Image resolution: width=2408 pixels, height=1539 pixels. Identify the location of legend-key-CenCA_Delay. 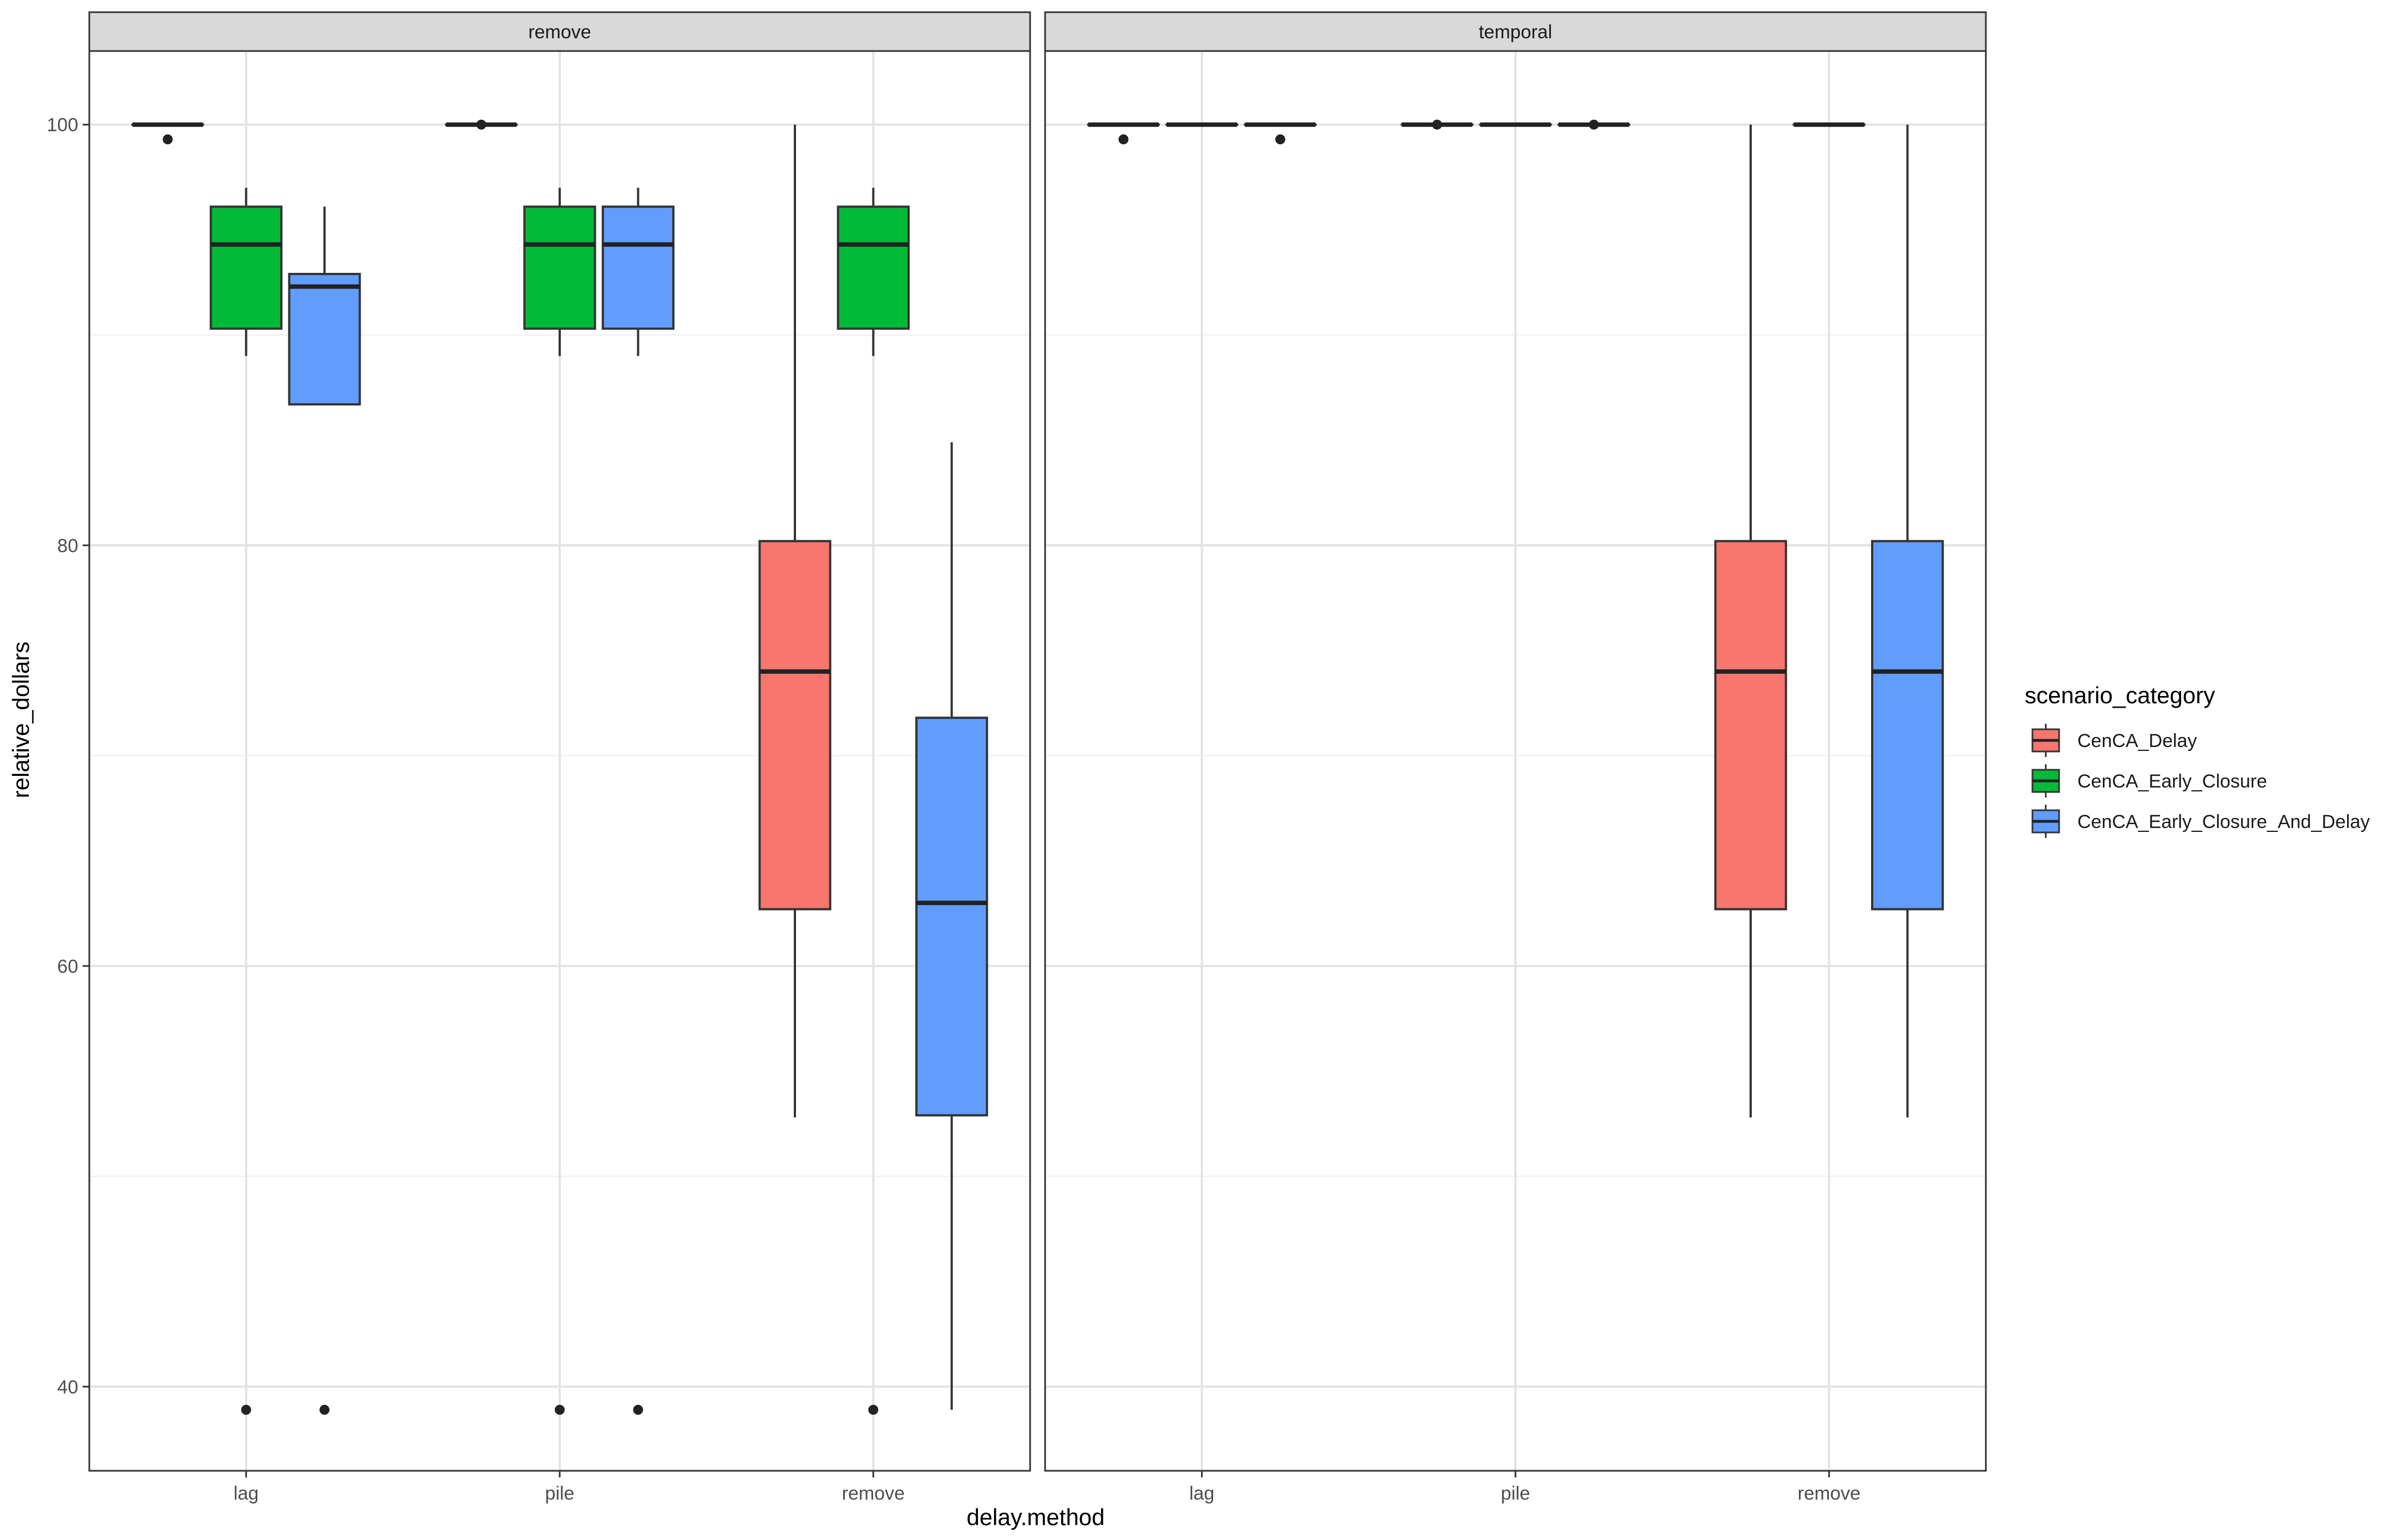
(2045, 740).